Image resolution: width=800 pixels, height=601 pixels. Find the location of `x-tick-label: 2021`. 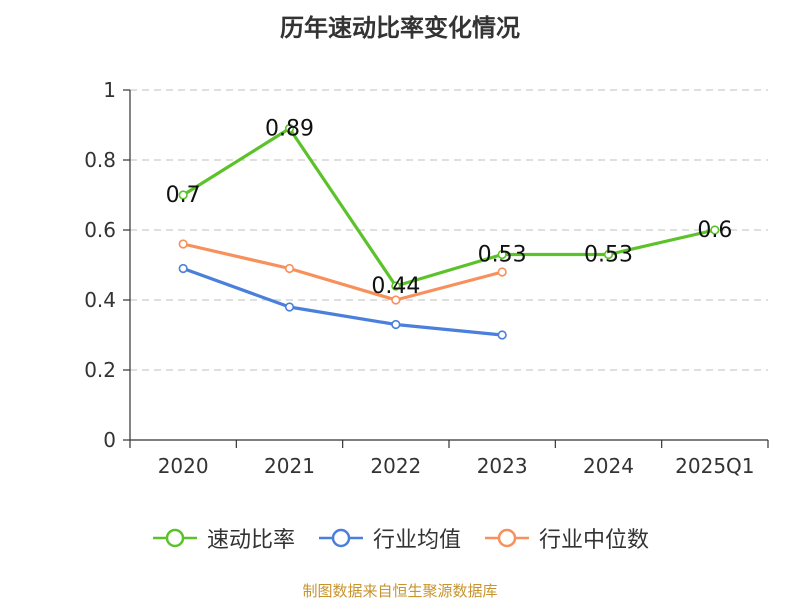

x-tick-label: 2021 is located at coordinates (289, 466).